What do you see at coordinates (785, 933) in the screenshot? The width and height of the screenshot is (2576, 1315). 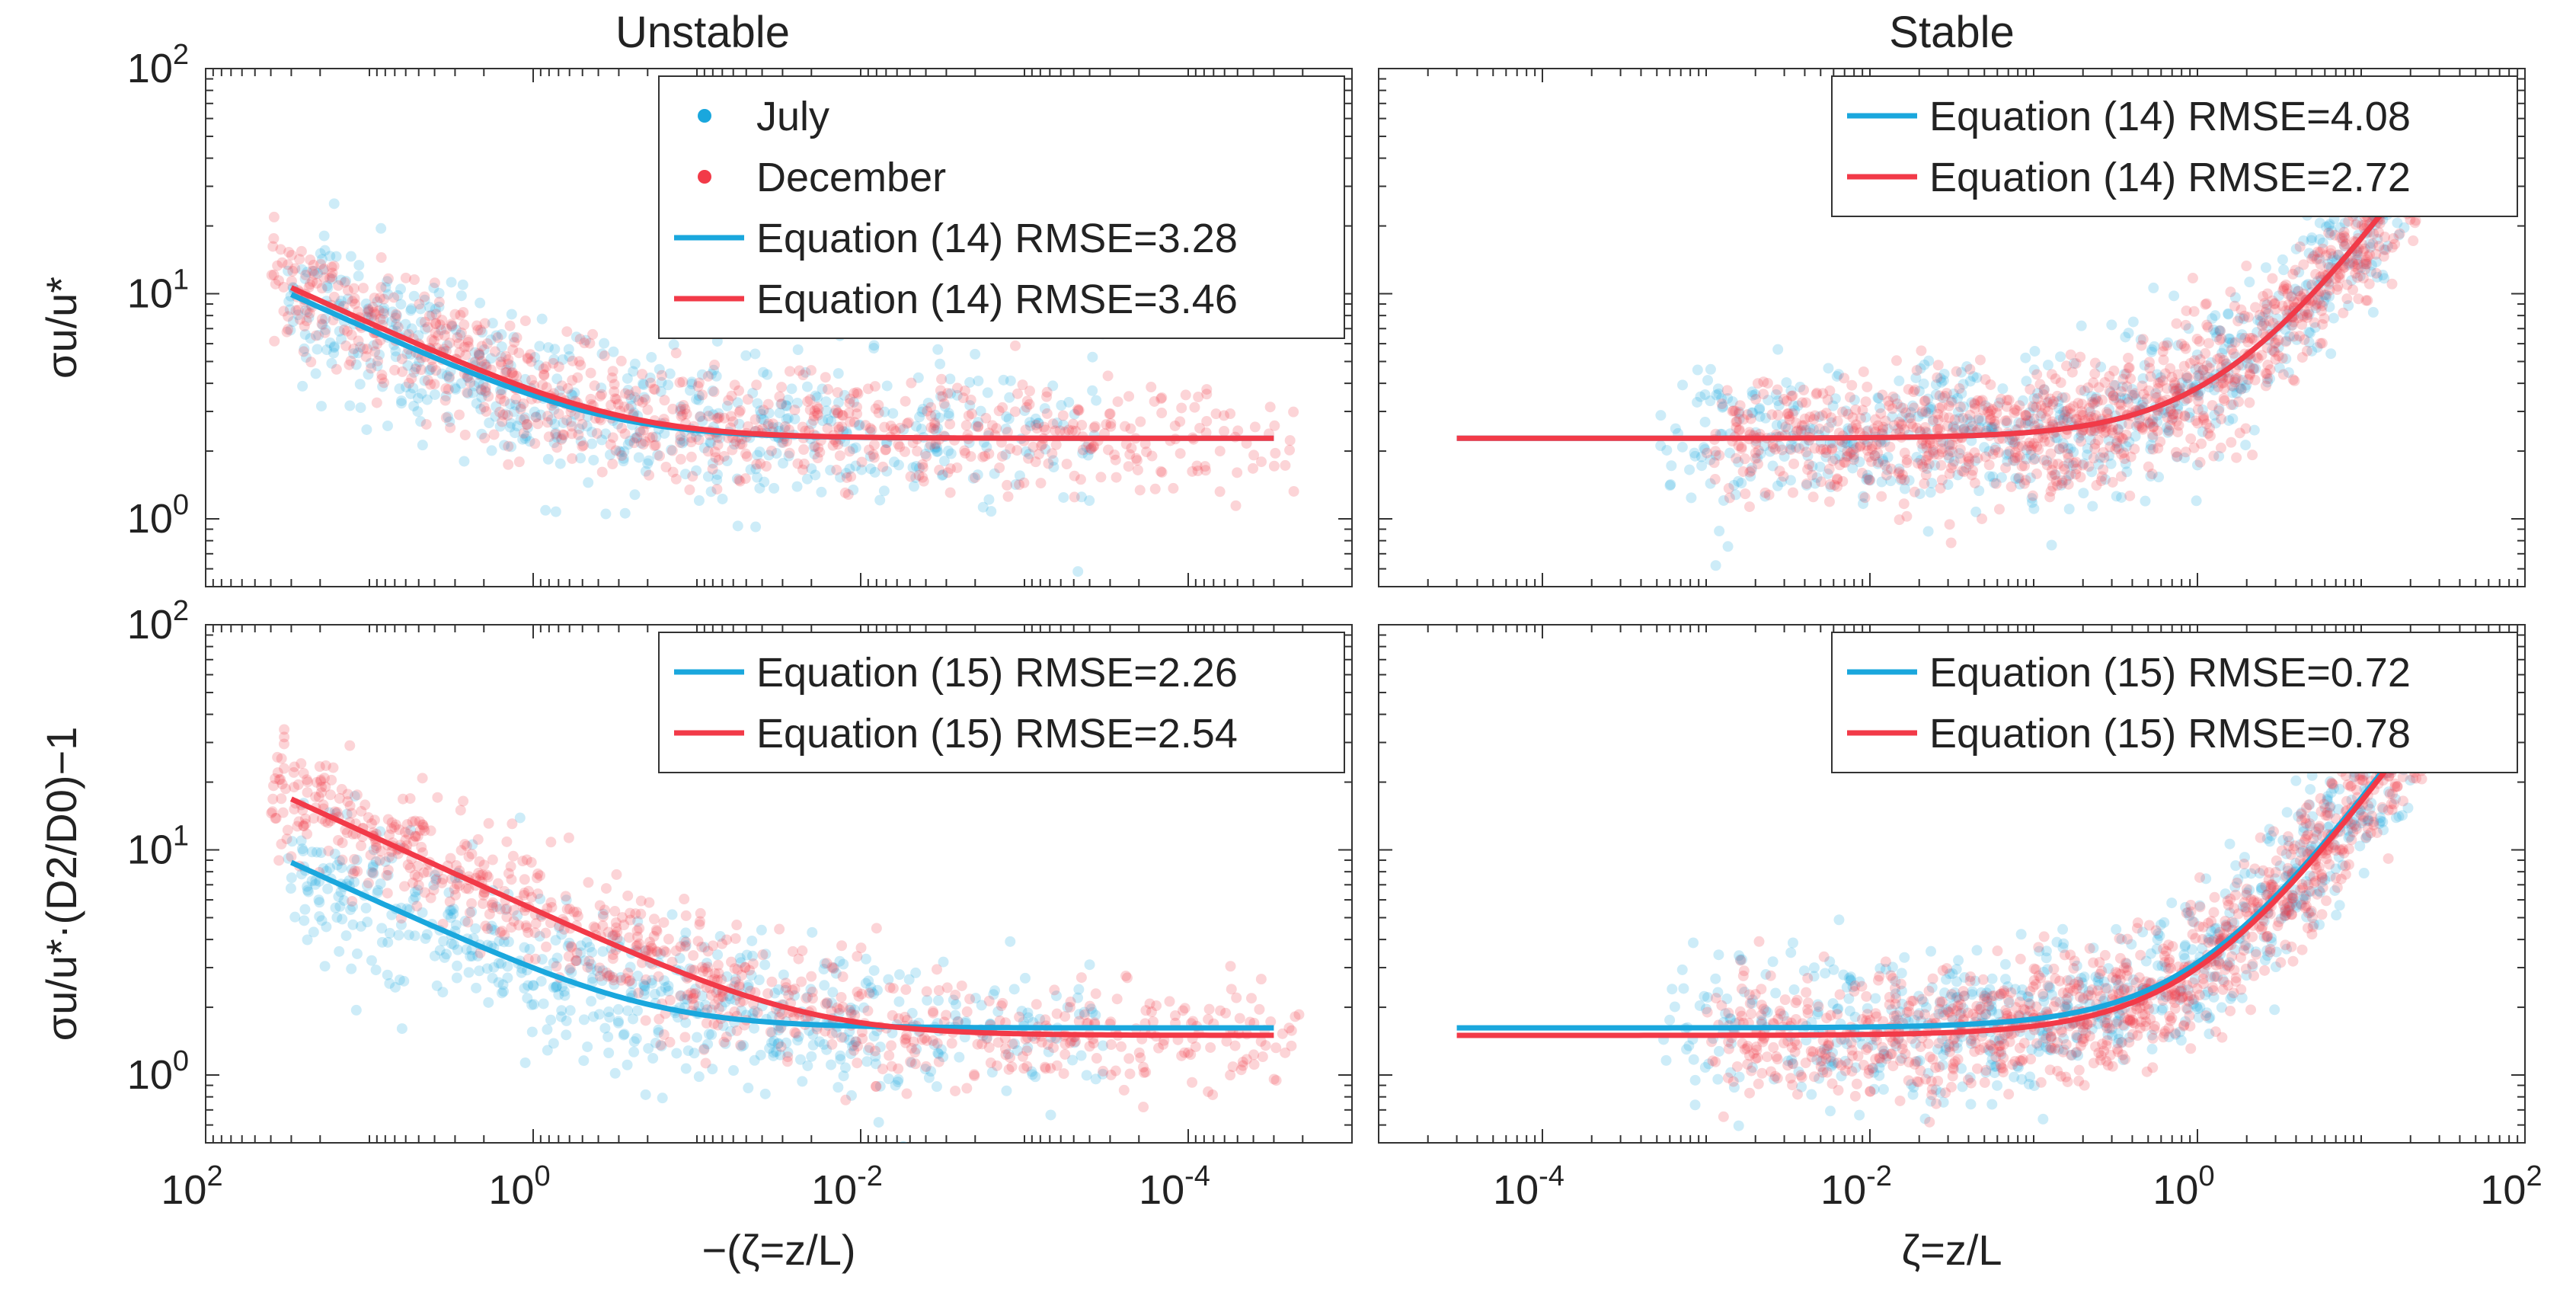 I see `scatter-layer` at bounding box center [785, 933].